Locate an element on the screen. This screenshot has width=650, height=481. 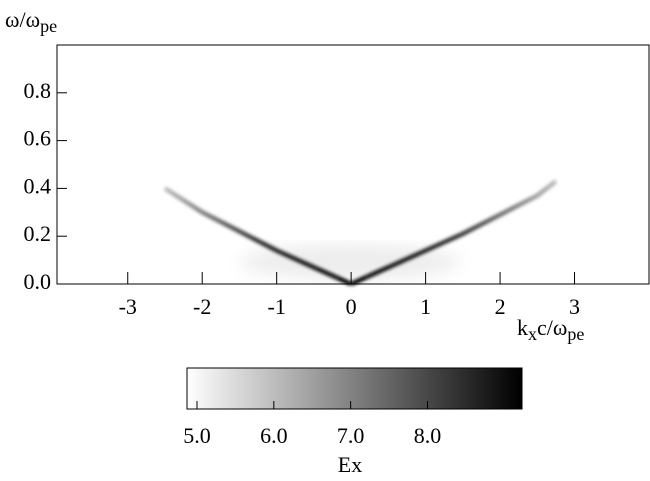
colorbar-label: Ex is located at coordinates (350, 464).